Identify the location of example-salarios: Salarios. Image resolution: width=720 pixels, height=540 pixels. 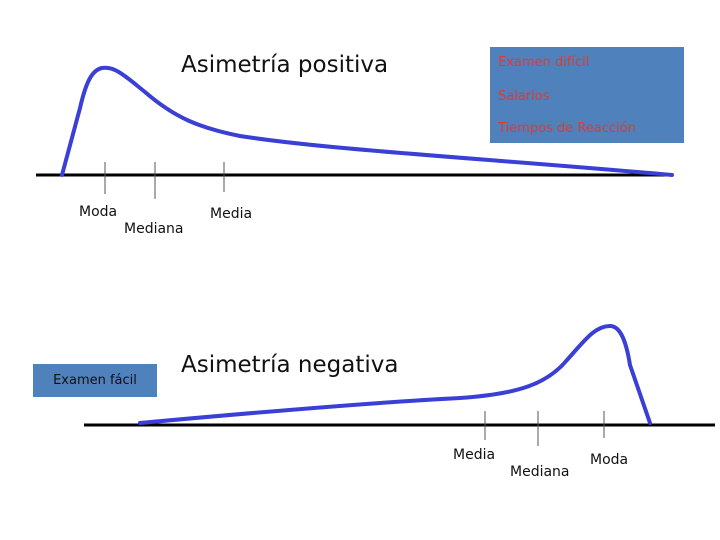
(524, 96).